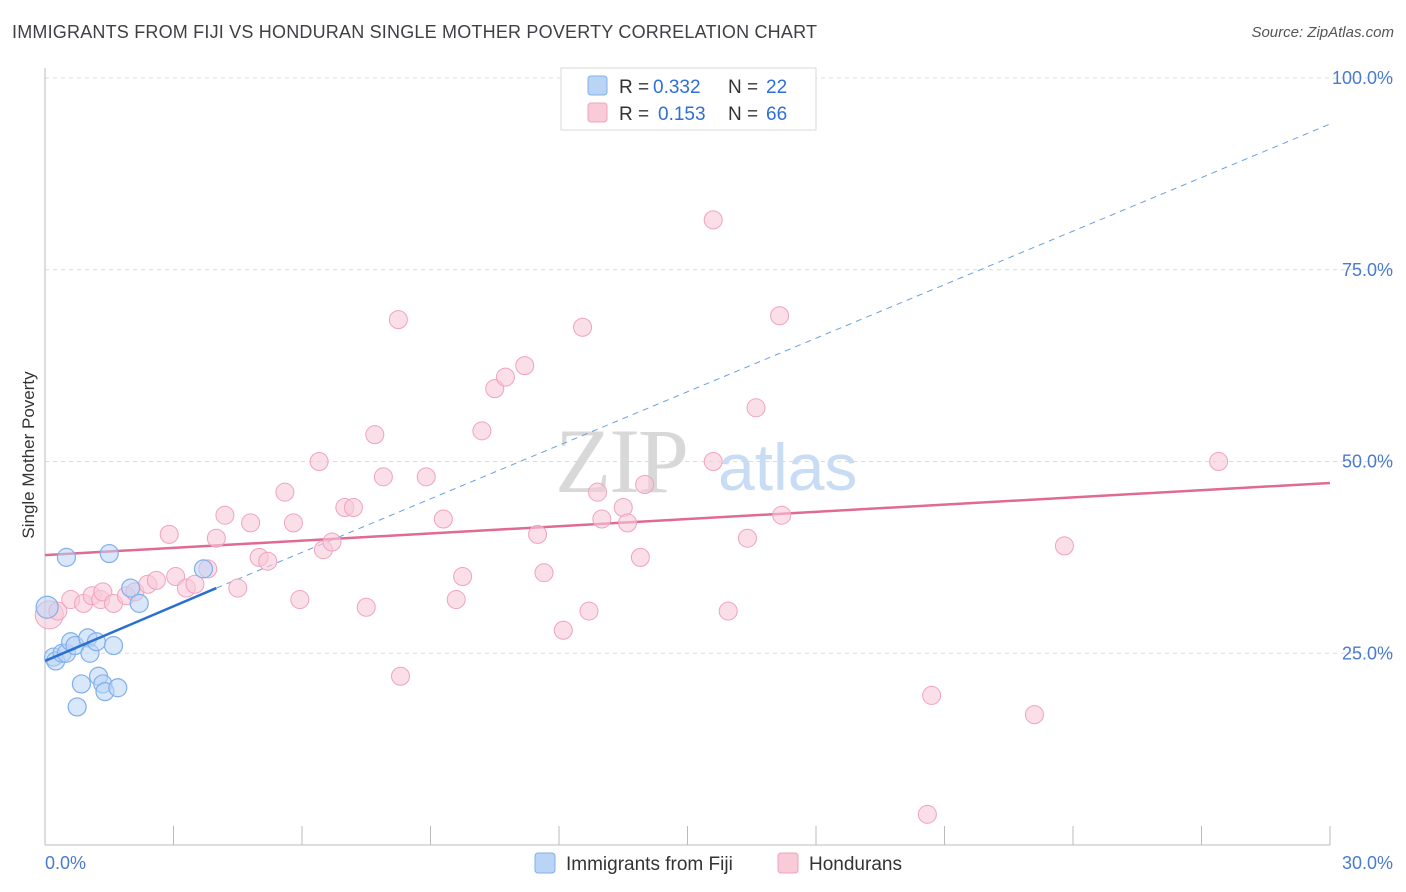 The height and width of the screenshot is (892, 1406). Describe the element at coordinates (597, 112) in the screenshot. I see `top-legend-swatch-hondurans` at that location.